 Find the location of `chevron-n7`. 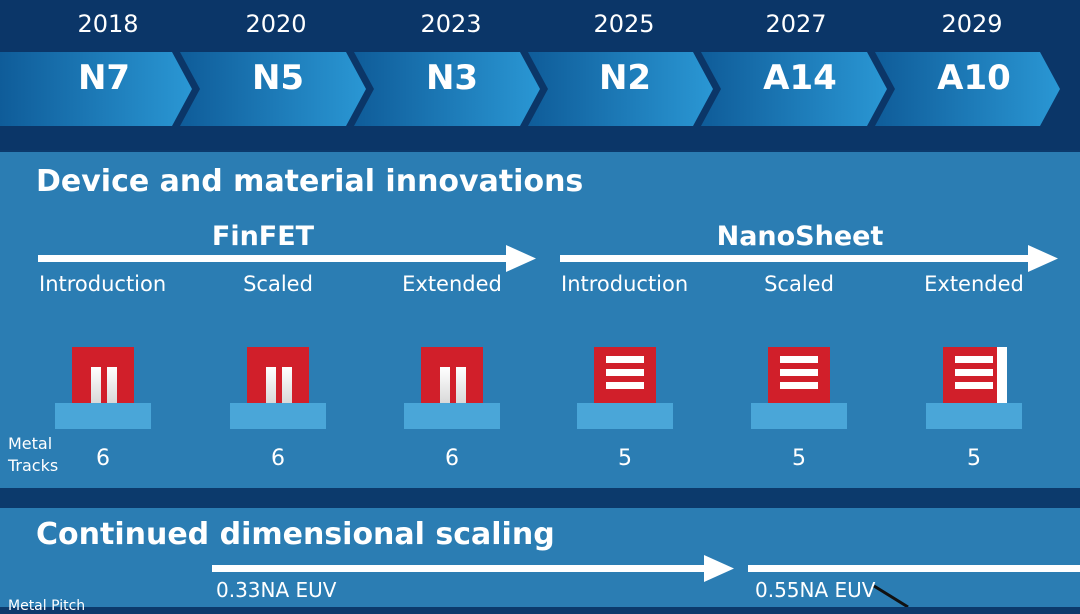

chevron-n7 is located at coordinates (96, 89).